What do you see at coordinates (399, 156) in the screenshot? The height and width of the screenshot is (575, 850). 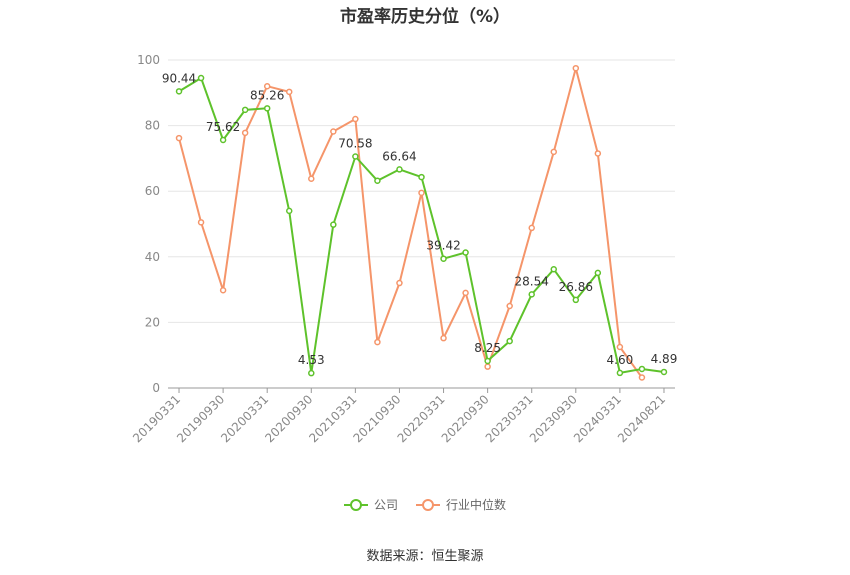 I see `data-label-company-20210930: 66.64` at bounding box center [399, 156].